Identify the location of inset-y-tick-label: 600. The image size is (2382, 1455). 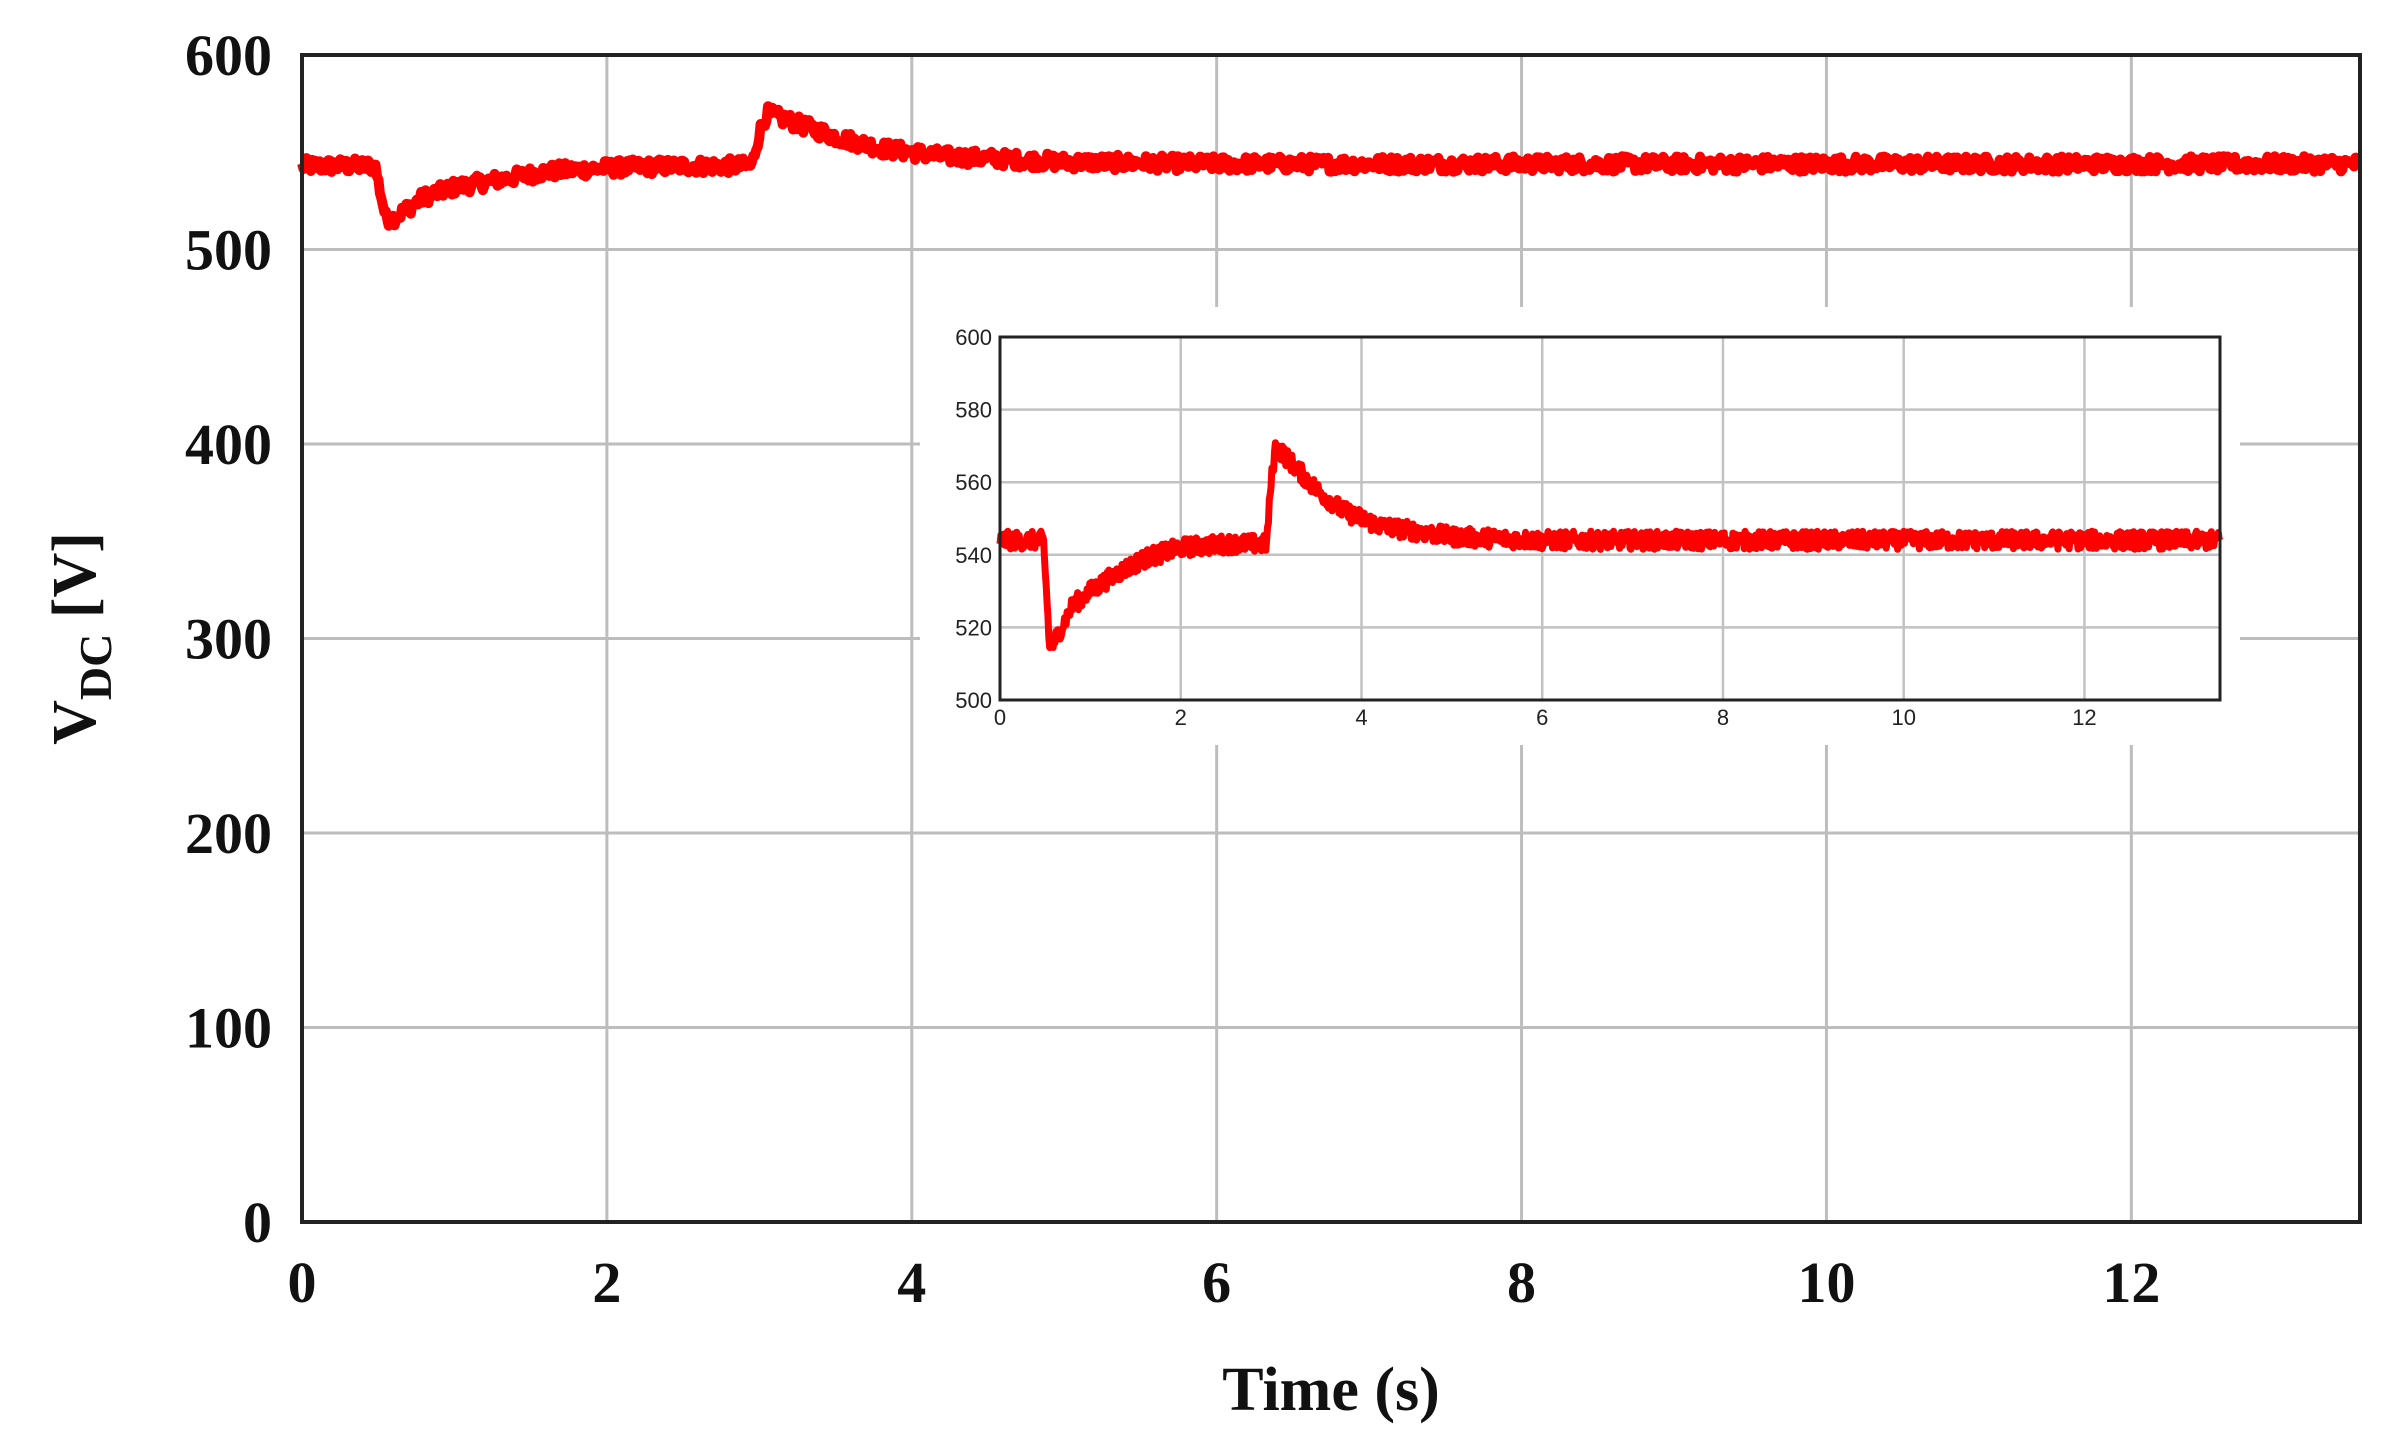
(973, 337).